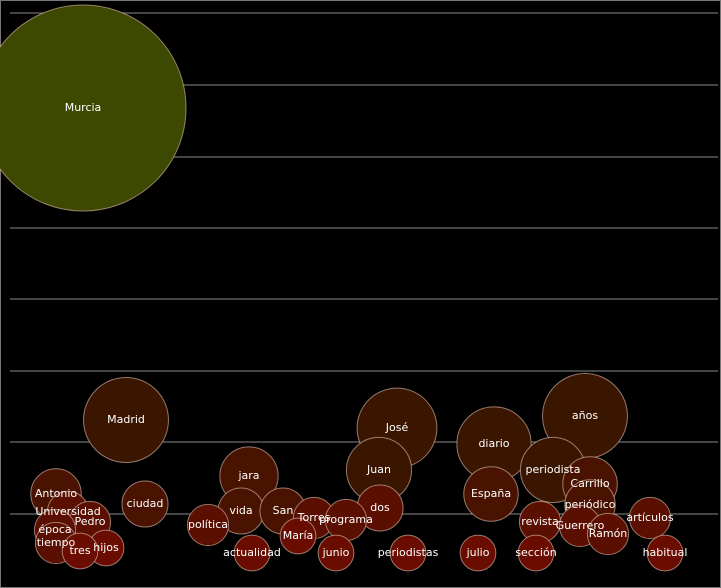 The height and width of the screenshot is (588, 721). I want to click on bubble-label: España, so click(491, 493).